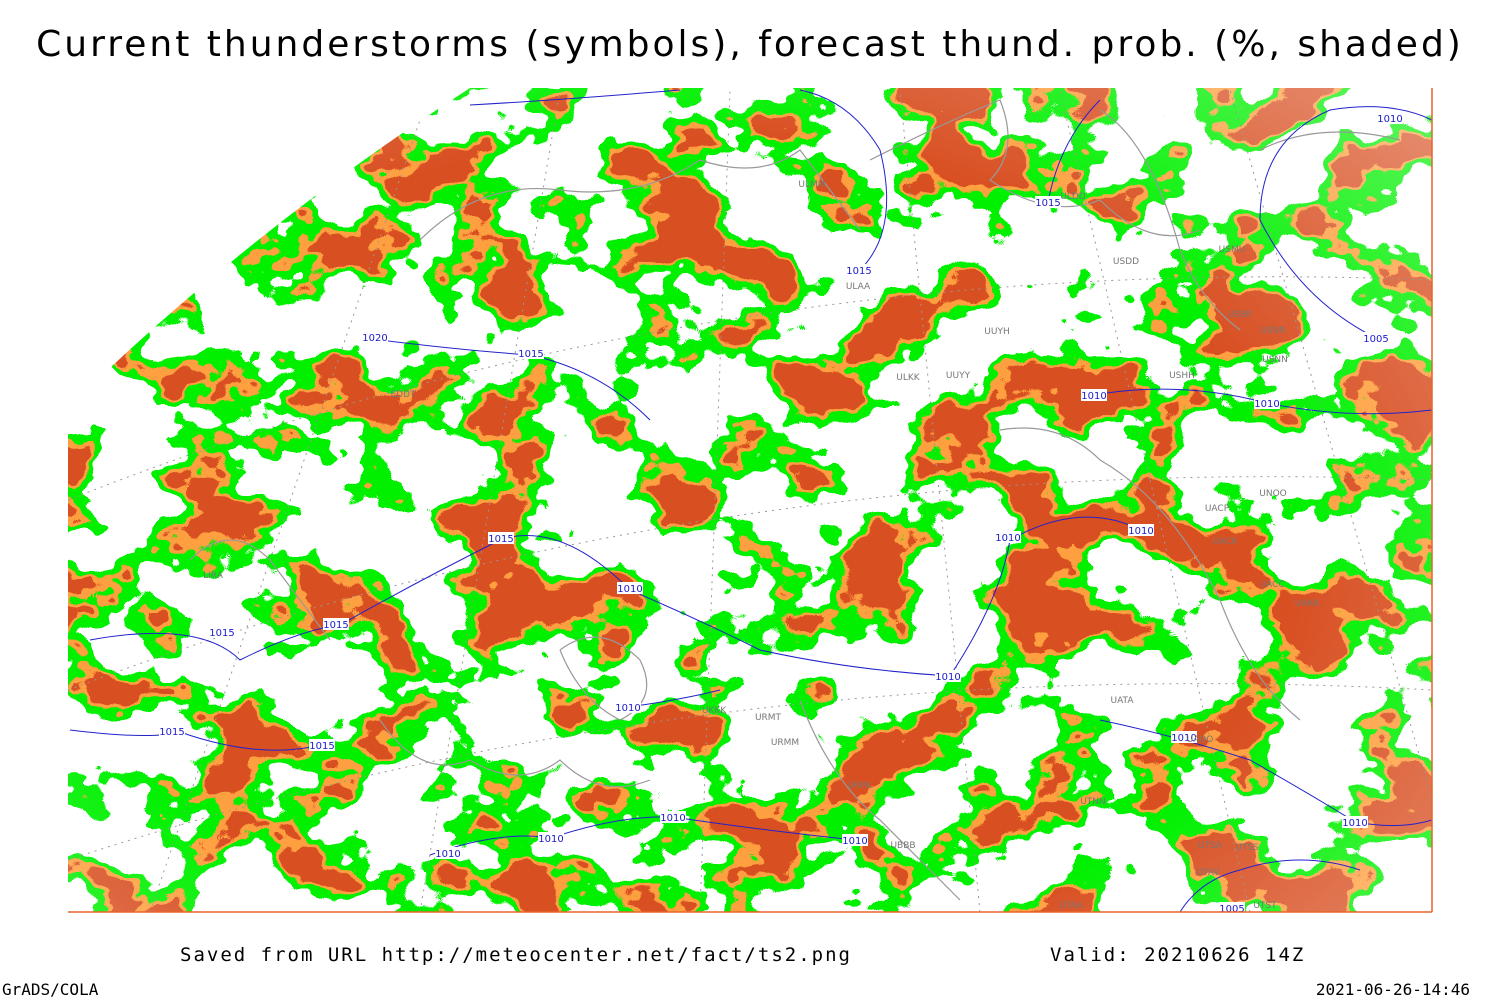 The image size is (1500, 1000). I want to click on station-label: UAOO, so click(1200, 740).